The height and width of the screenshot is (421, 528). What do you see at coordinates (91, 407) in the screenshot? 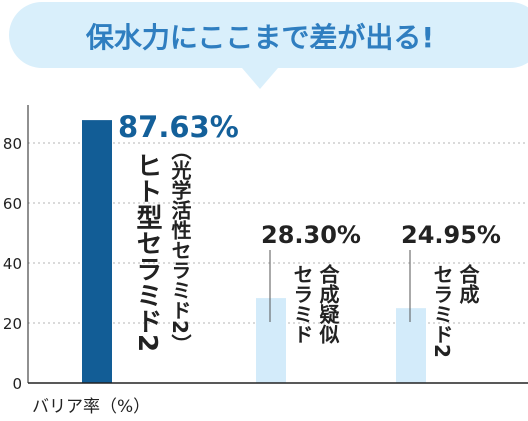
I see `y-axis-title: バリア率（%）` at bounding box center [91, 407].